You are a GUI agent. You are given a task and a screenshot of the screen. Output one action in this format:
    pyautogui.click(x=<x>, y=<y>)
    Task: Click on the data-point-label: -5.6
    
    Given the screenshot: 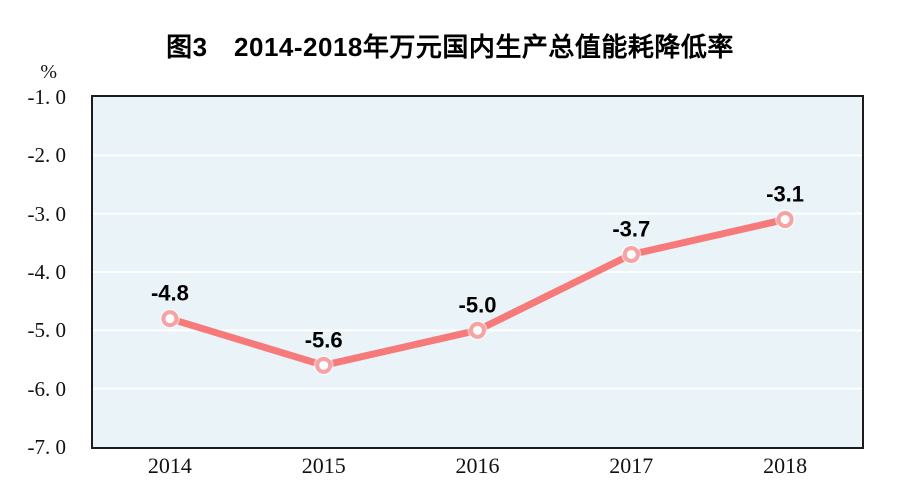 What is the action you would take?
    pyautogui.click(x=324, y=339)
    